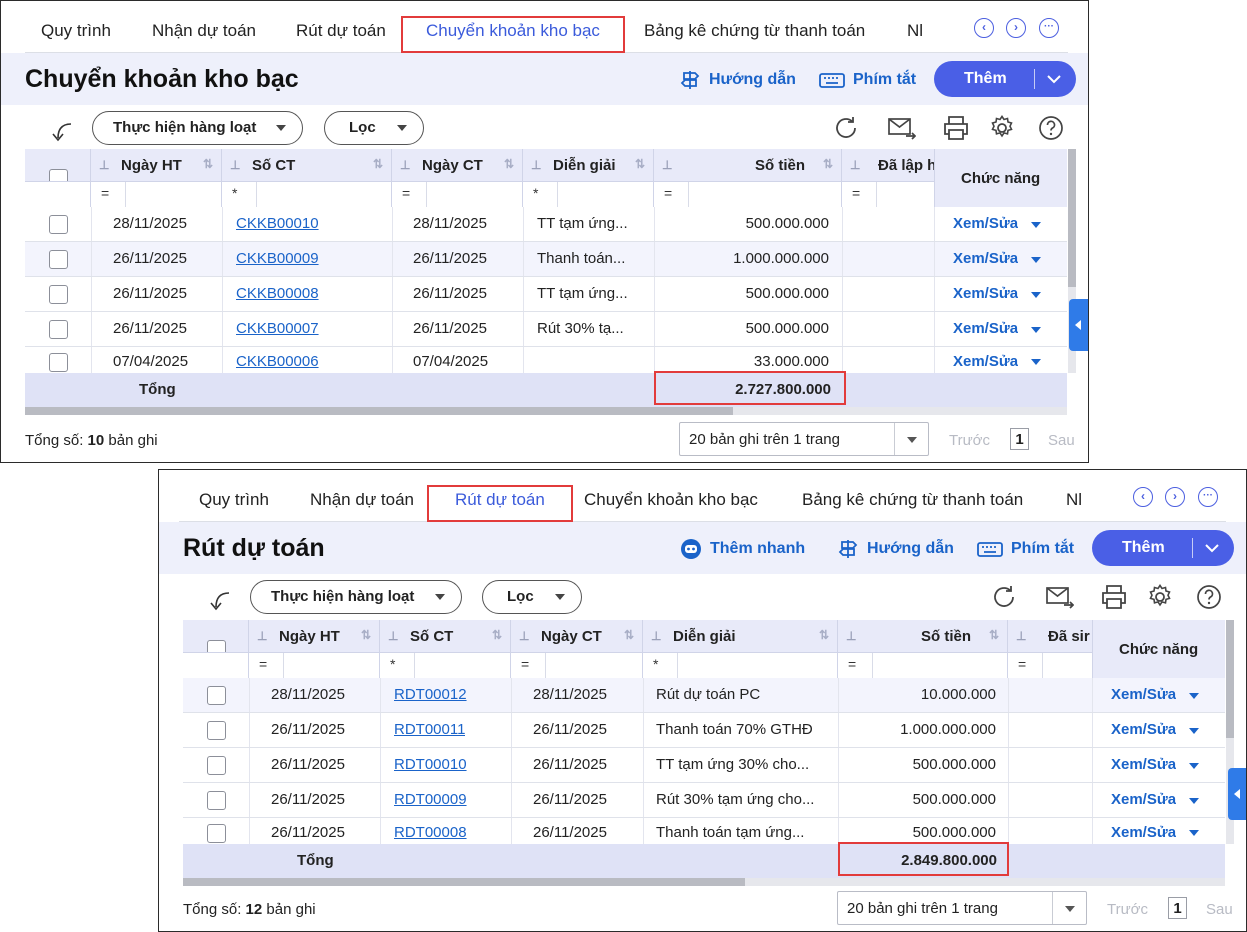  I want to click on guide-button: Hướng dẫn, so click(895, 549).